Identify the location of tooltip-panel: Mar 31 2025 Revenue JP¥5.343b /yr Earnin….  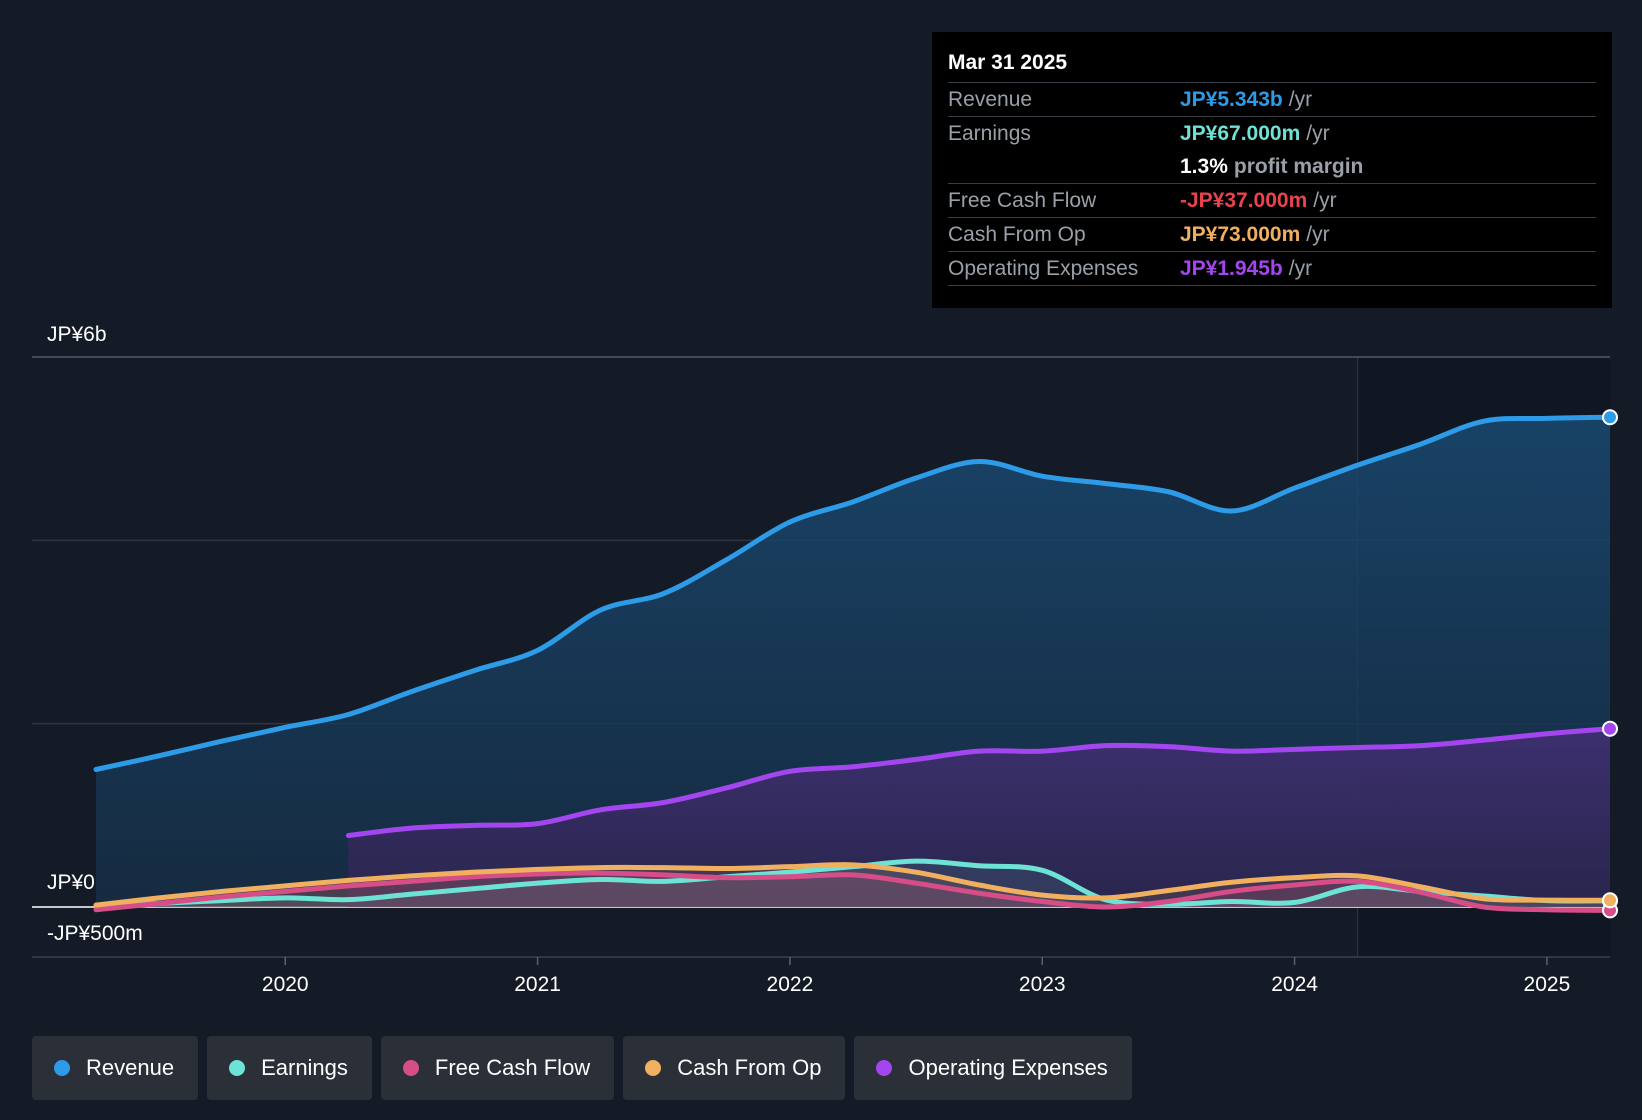
(1272, 170).